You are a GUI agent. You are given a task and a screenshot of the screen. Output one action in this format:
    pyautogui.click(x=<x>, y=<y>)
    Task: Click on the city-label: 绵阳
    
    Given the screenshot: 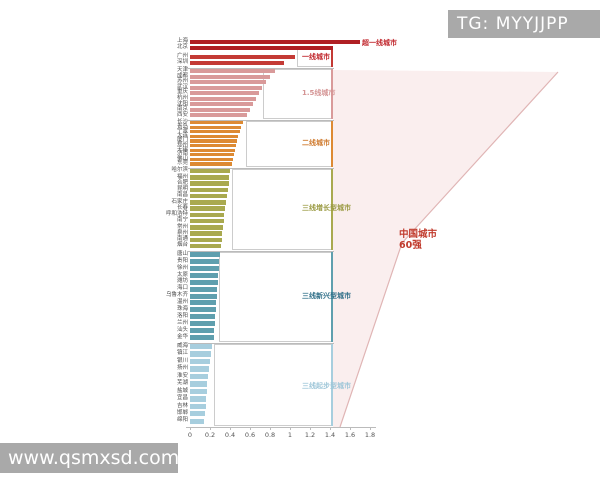 What is the action you would take?
    pyautogui.click(x=182, y=420)
    